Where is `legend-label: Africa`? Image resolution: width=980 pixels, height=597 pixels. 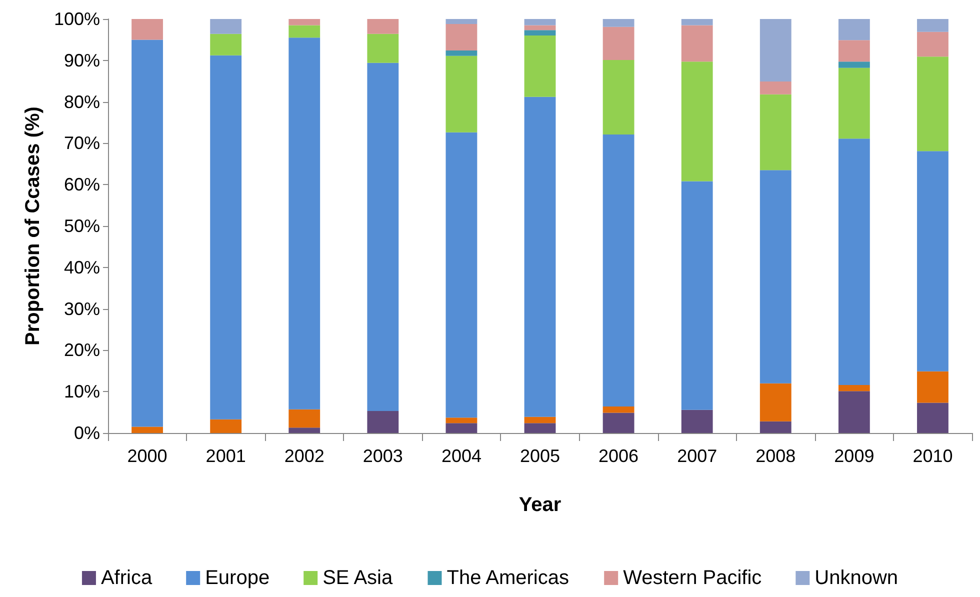
legend-label: Africa is located at coordinates (126, 578).